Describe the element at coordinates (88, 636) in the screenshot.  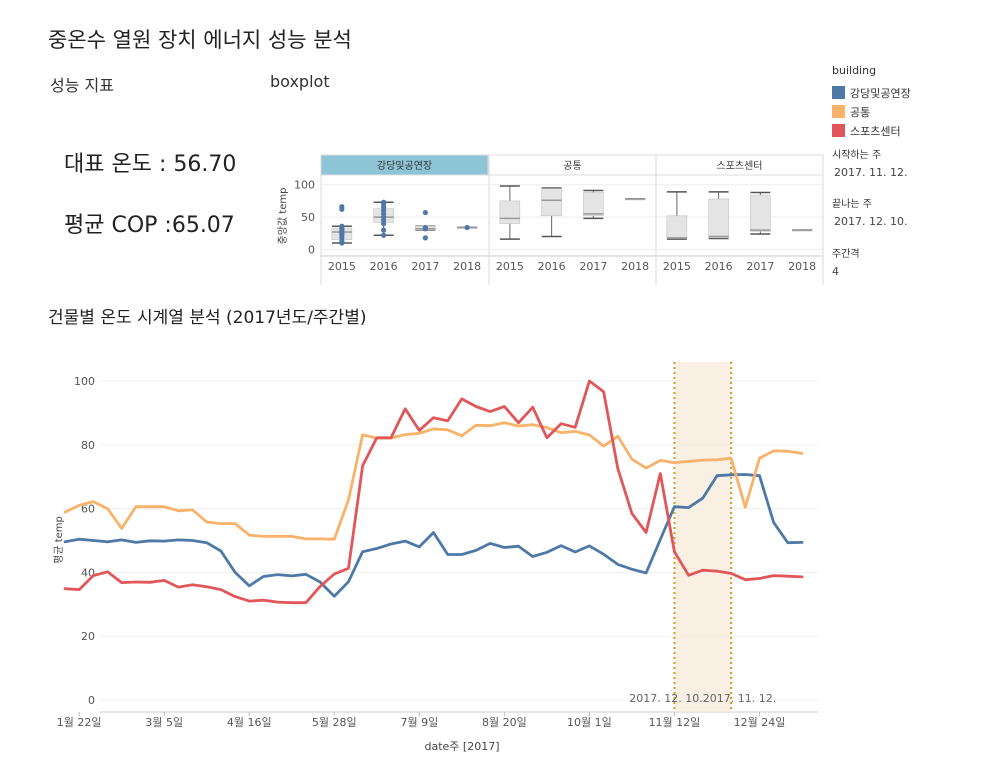
I see `line-y-tick-label: 20` at that location.